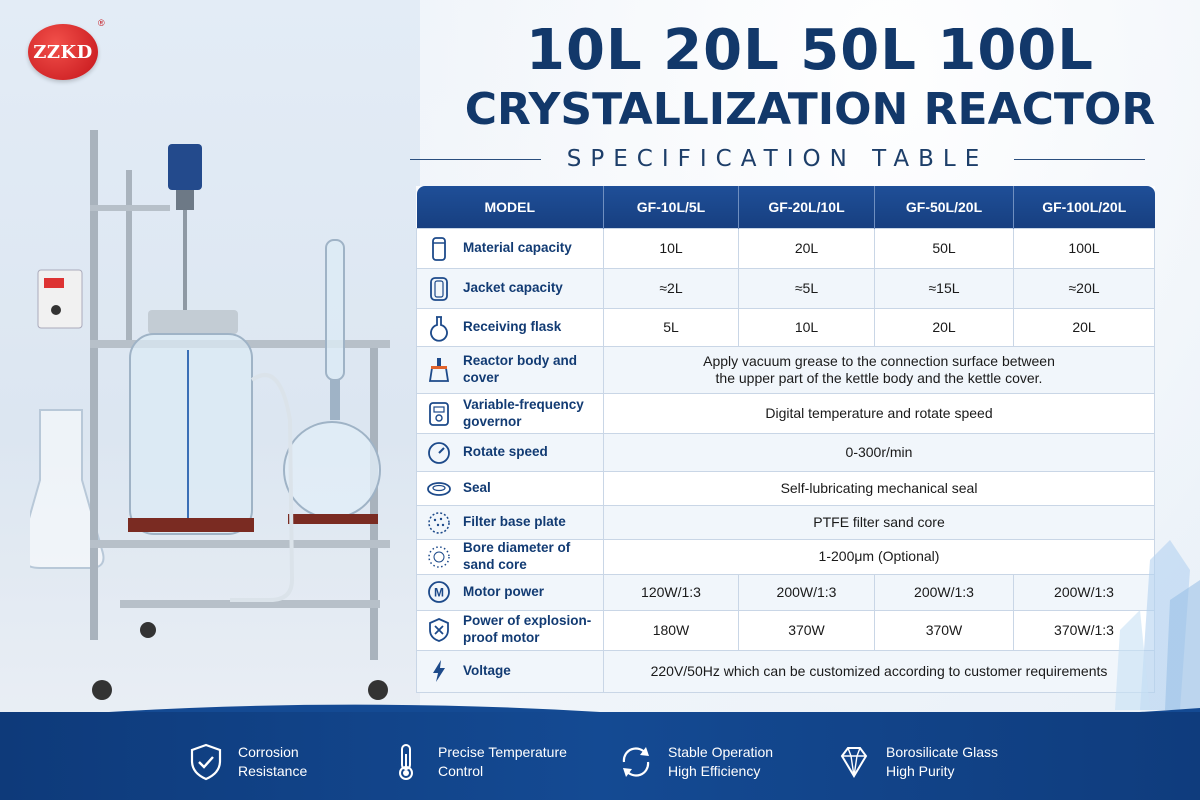  I want to click on table-row: Seal Self-lubricating mechanical seal, so click(785, 488).